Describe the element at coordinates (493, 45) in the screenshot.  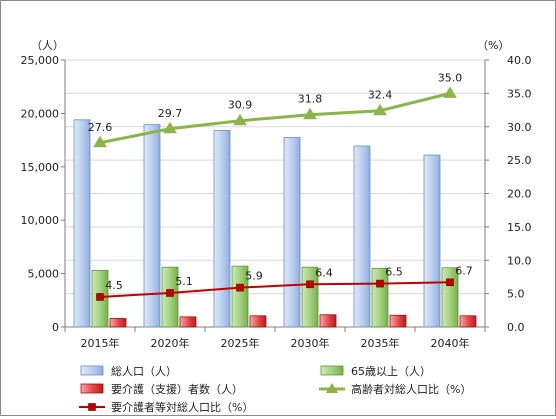
I see `right-axis-unit: （%）` at that location.